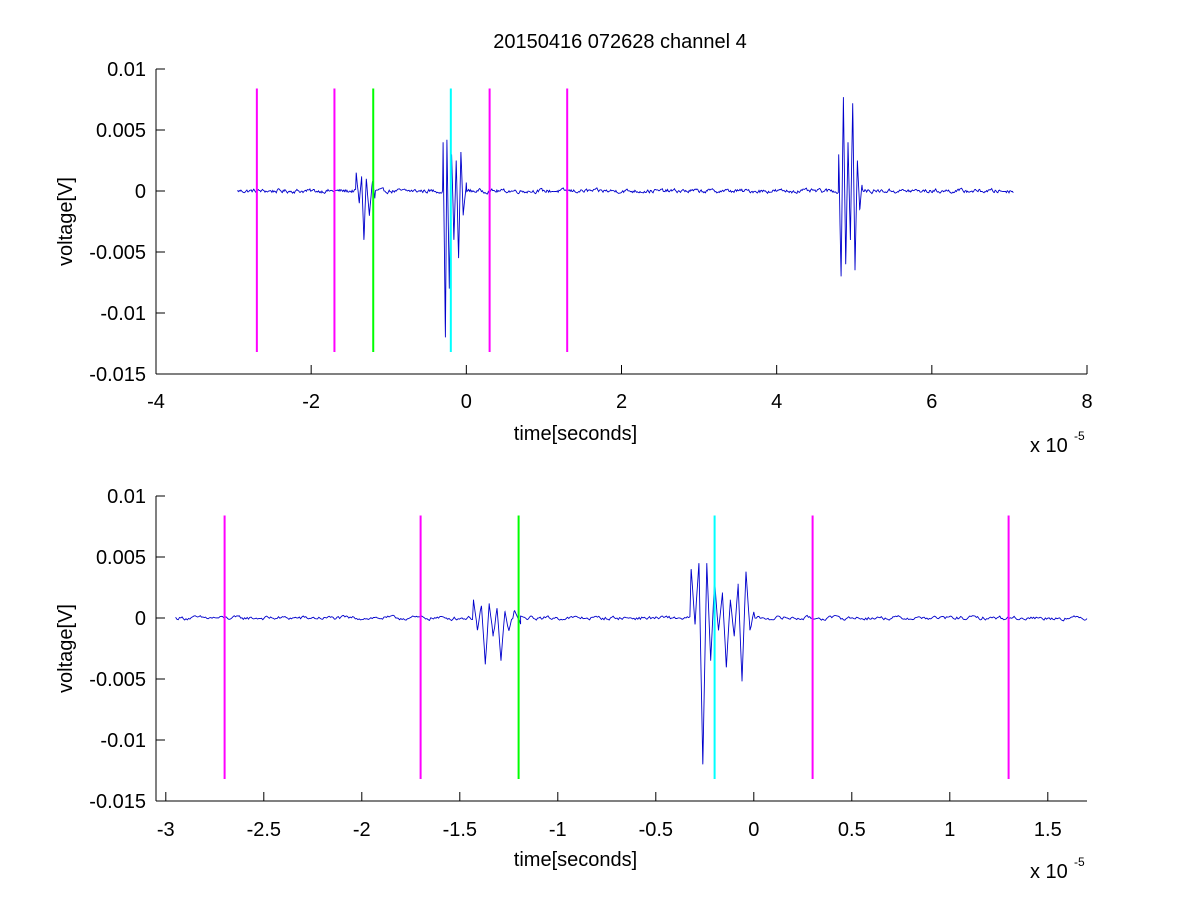  What do you see at coordinates (558, 830) in the screenshot?
I see `x-tick-label: -1` at bounding box center [558, 830].